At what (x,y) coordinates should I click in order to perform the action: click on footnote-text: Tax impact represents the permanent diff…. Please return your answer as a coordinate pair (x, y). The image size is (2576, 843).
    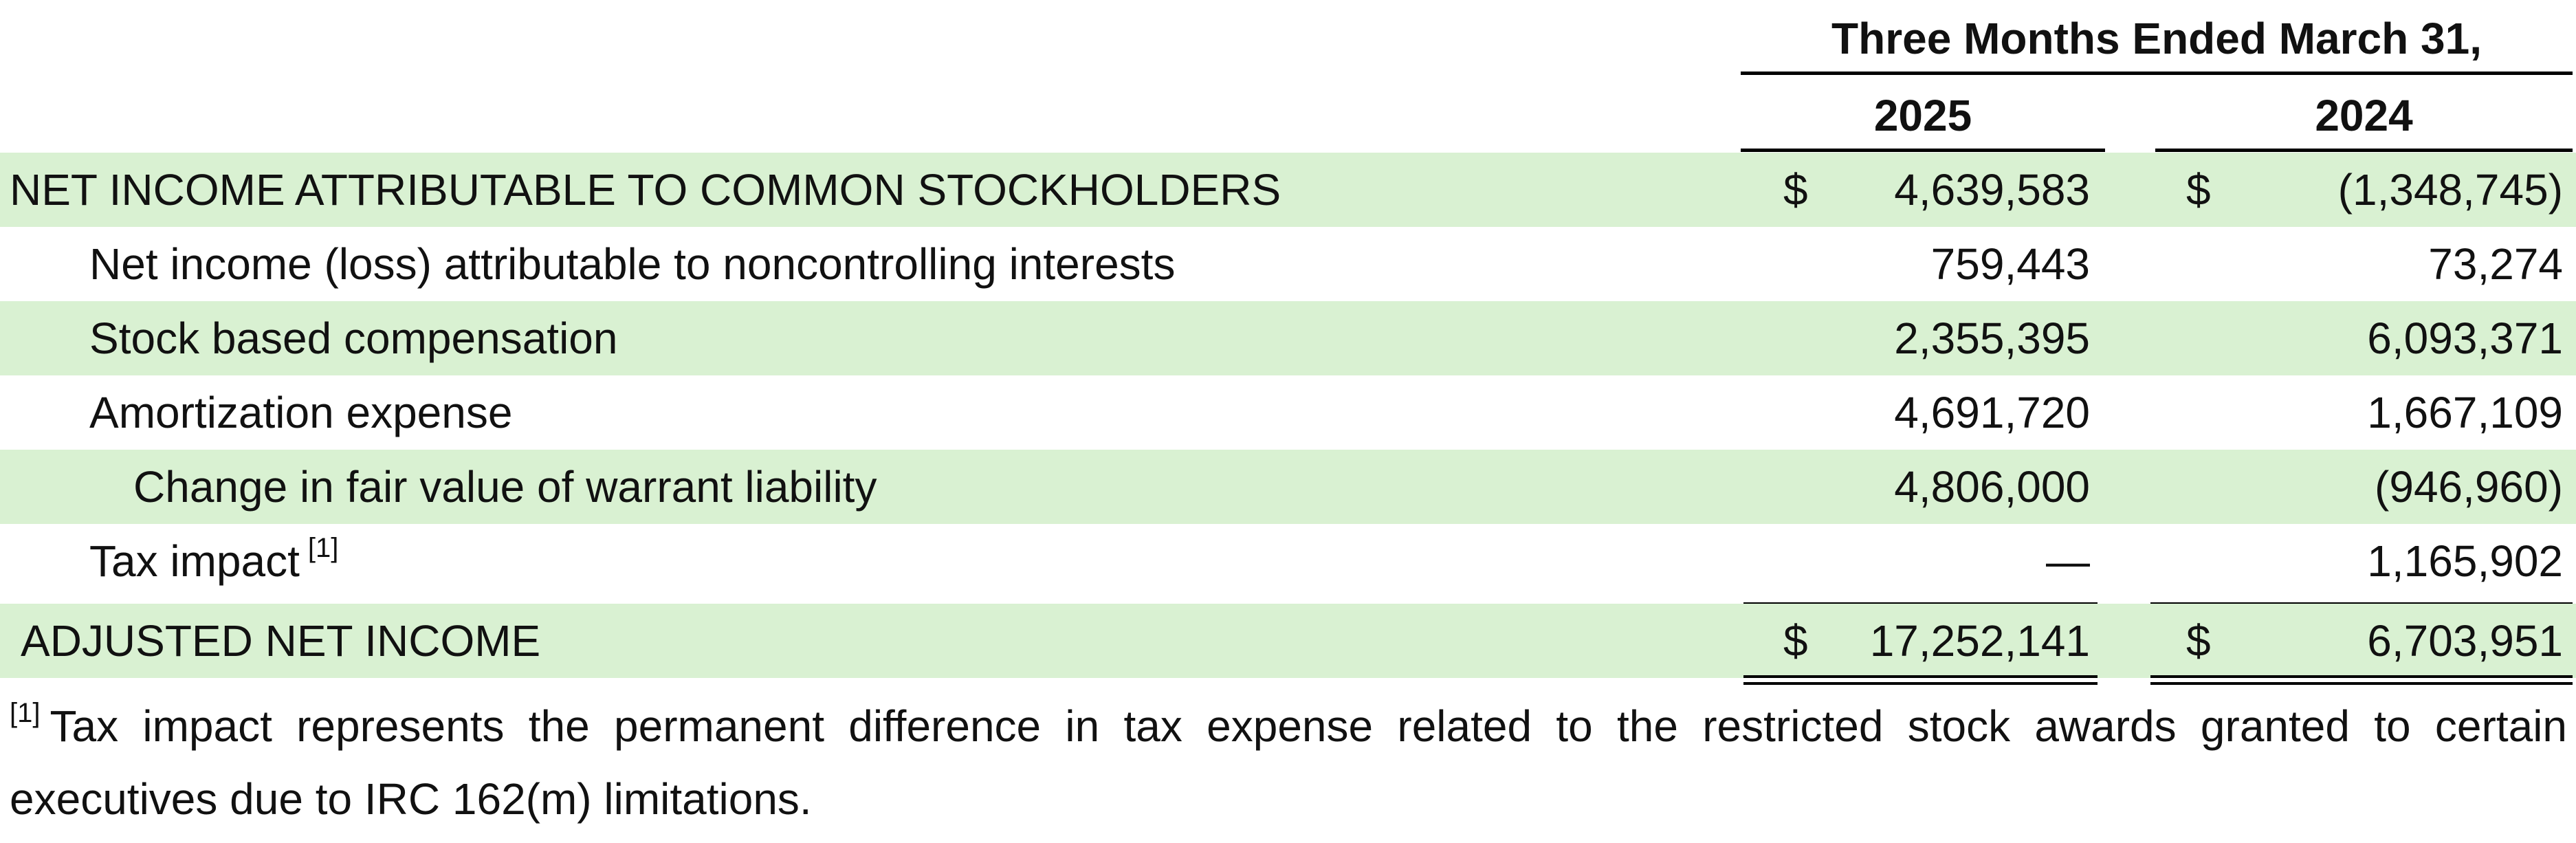
    Looking at the image, I should click on (1288, 762).